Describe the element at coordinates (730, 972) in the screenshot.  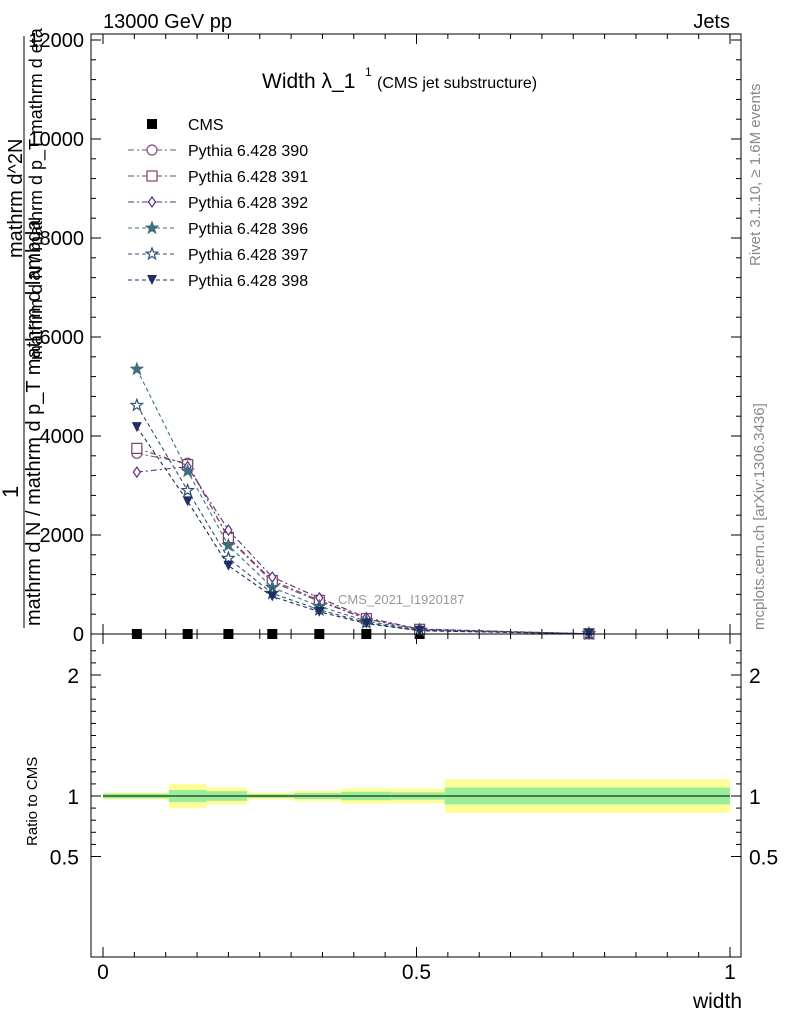
I see `x-tick-label: 1` at that location.